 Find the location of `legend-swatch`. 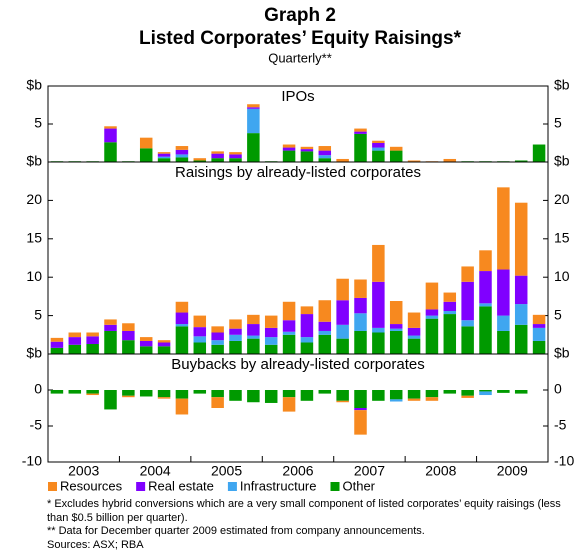

legend-swatch is located at coordinates (52, 486).